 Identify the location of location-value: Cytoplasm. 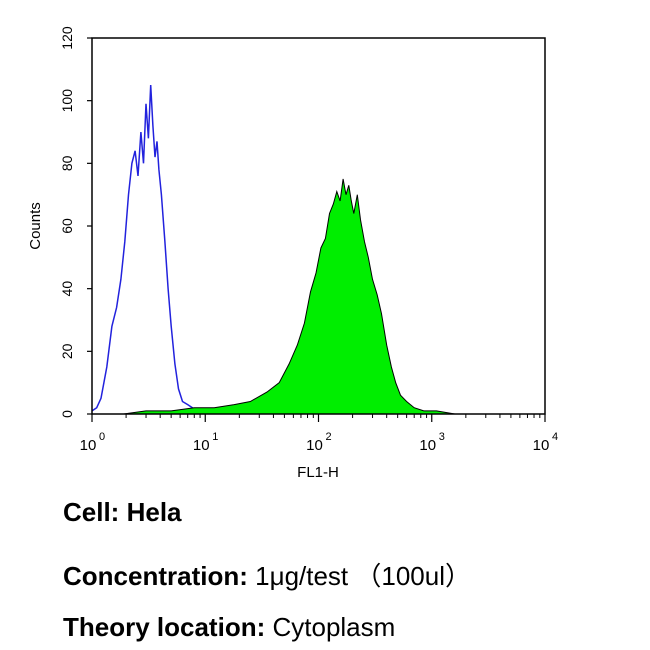
(334, 627).